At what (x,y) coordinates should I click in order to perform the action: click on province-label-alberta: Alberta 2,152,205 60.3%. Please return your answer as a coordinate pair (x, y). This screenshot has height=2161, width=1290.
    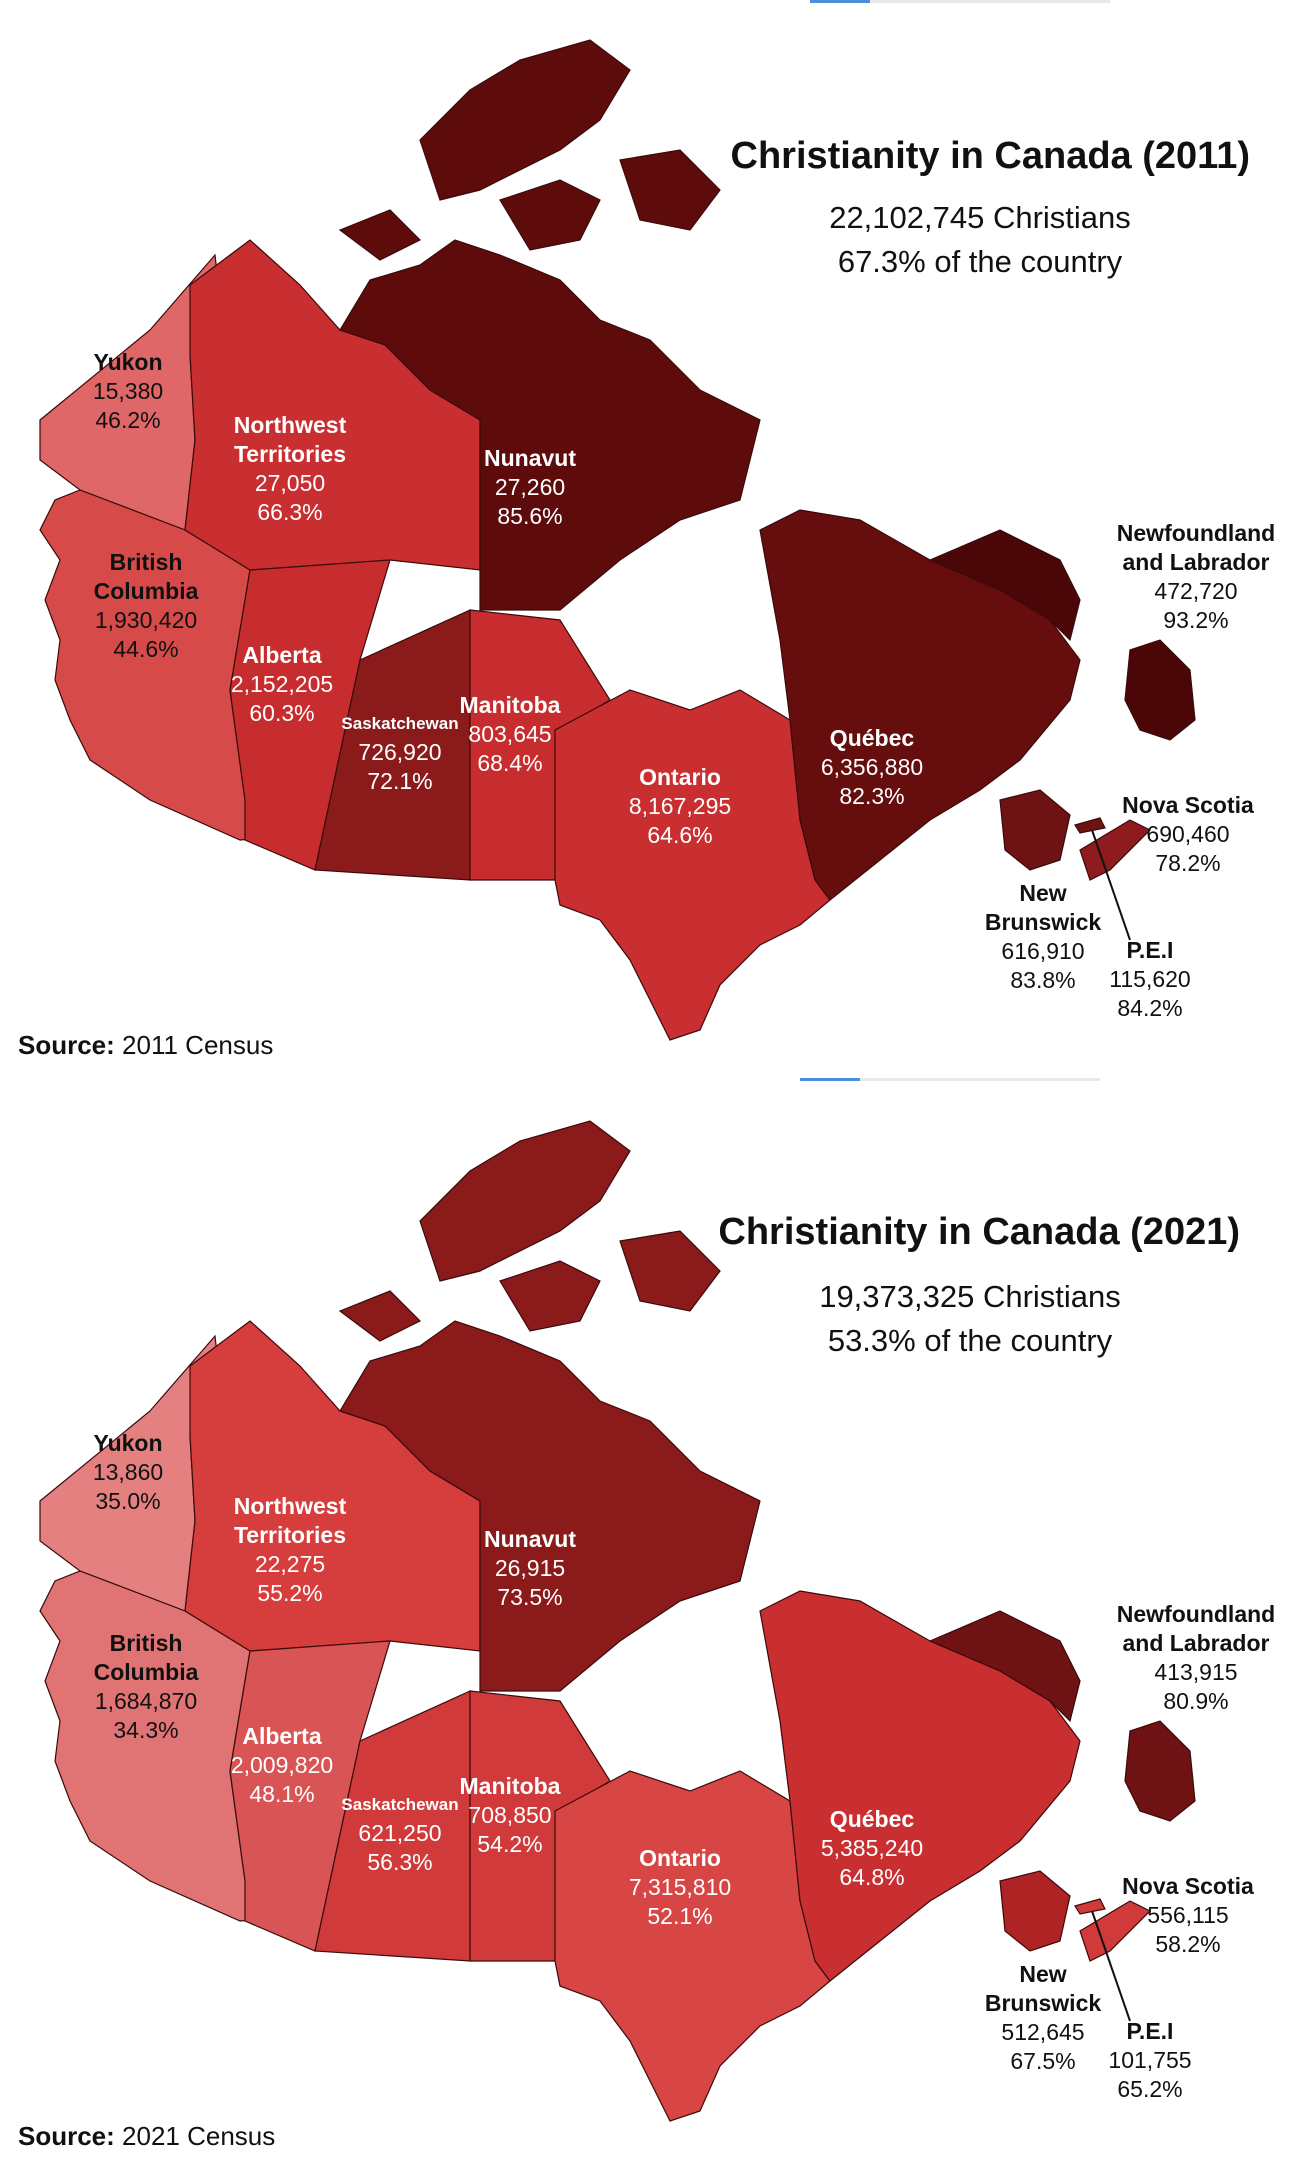
    Looking at the image, I should click on (282, 684).